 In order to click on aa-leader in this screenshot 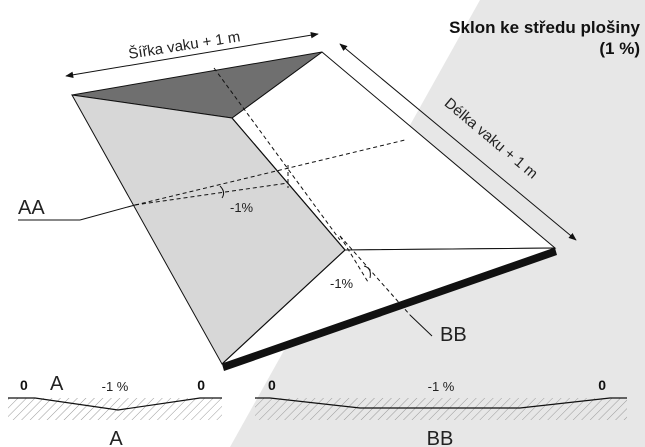, I will do `click(107, 212)`.